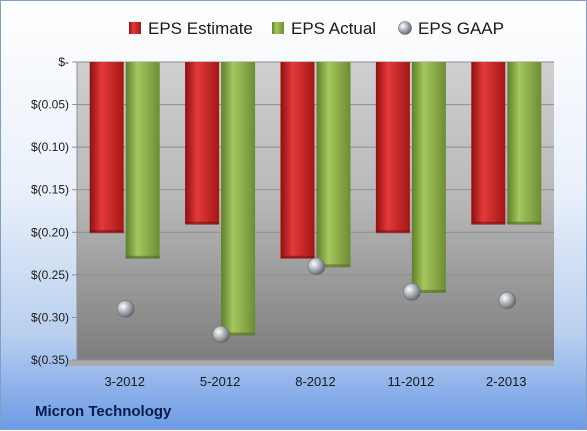 The image size is (587, 431). What do you see at coordinates (461, 28) in the screenshot?
I see `legend-label: EPS GAAP` at bounding box center [461, 28].